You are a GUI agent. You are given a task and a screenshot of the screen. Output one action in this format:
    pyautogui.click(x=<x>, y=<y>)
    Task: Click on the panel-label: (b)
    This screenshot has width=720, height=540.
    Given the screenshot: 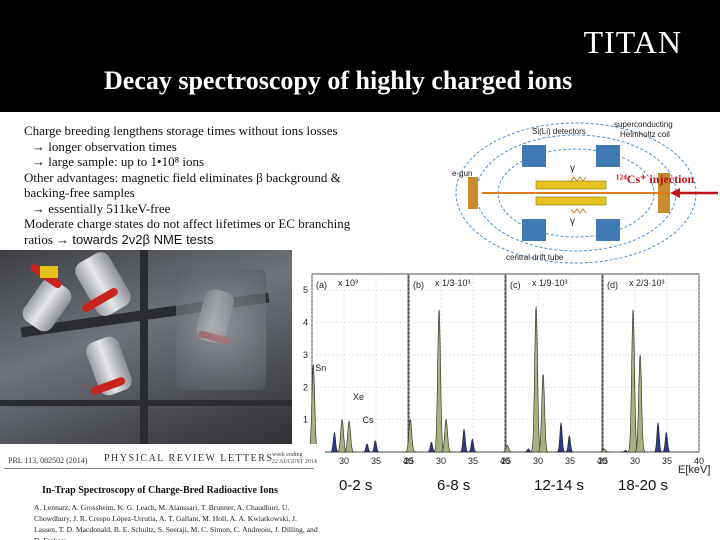 What is the action you would take?
    pyautogui.click(x=418, y=285)
    